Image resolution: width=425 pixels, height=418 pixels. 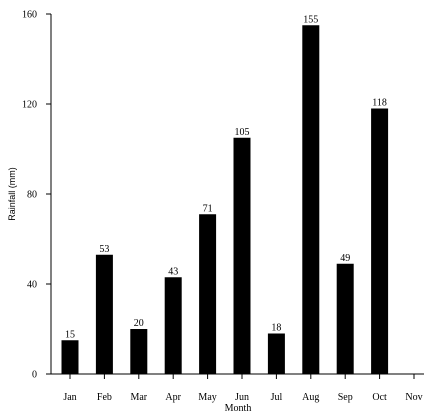 I want to click on bar-value-label: 53, so click(x=104, y=249).